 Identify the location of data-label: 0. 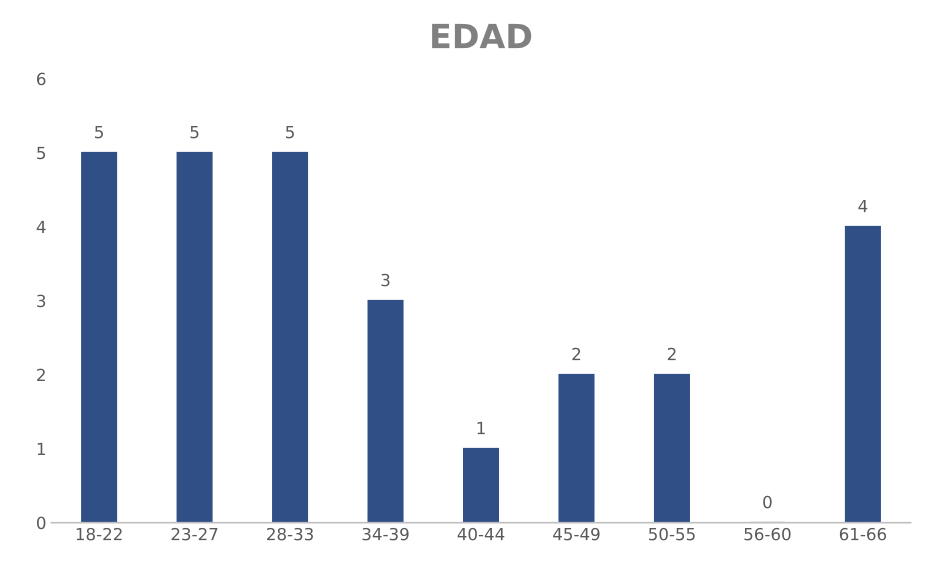
(767, 502).